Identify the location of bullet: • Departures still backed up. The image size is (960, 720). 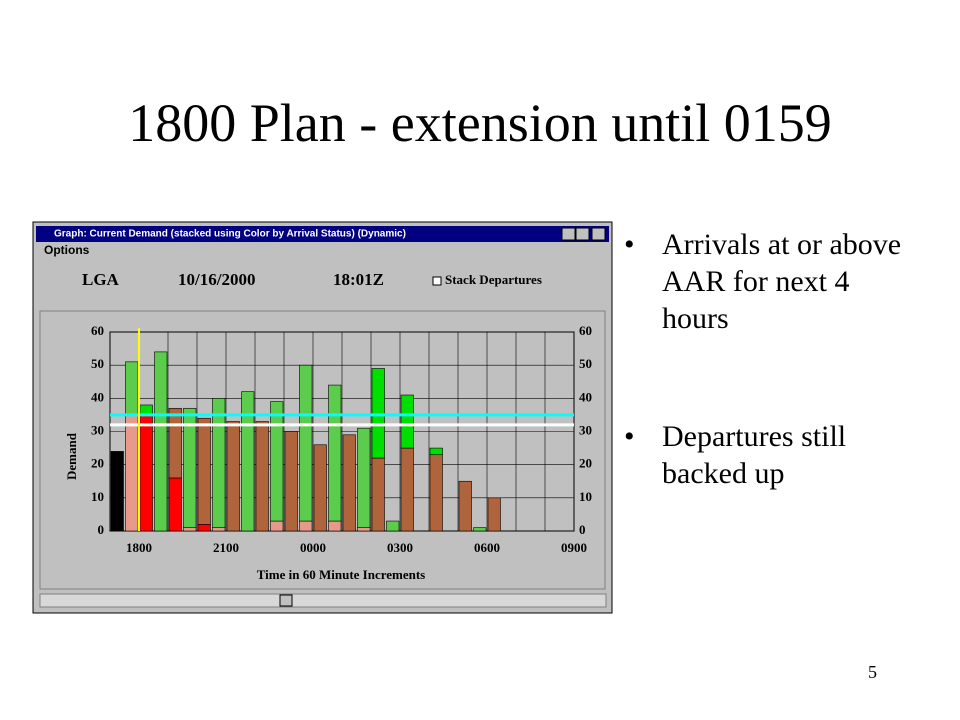
(735, 455).